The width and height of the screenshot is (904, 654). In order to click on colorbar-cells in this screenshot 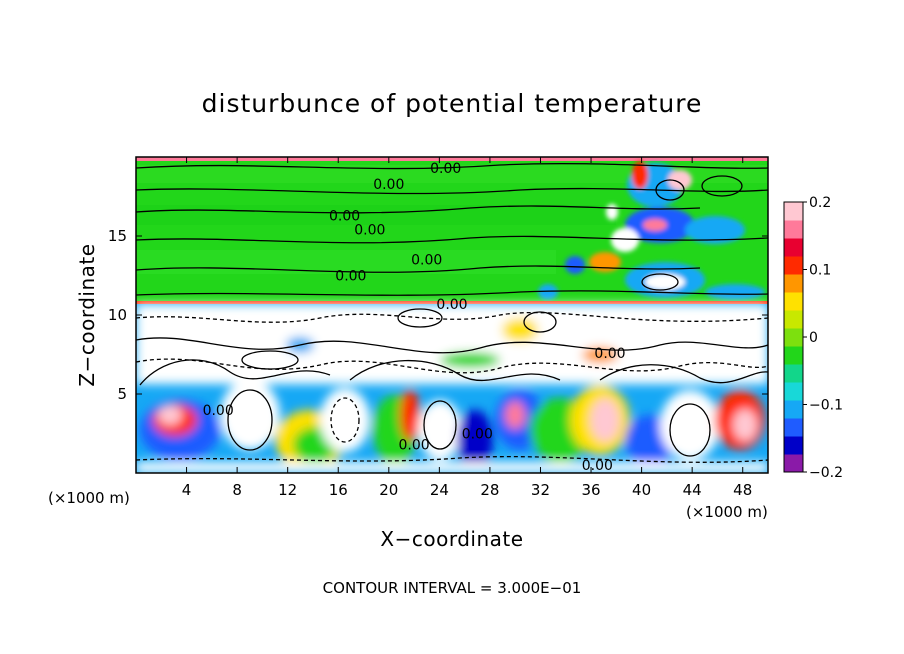, I will do `click(793, 337)`.